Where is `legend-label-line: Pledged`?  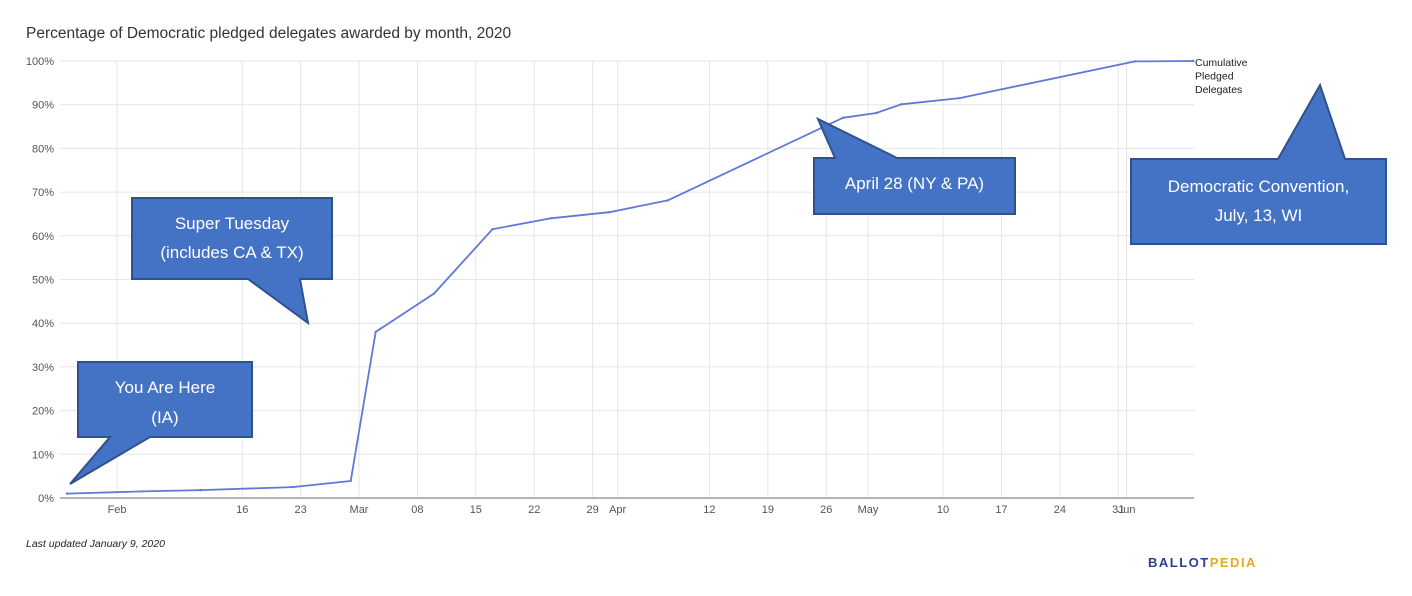
legend-label-line: Pledged is located at coordinates (1214, 77).